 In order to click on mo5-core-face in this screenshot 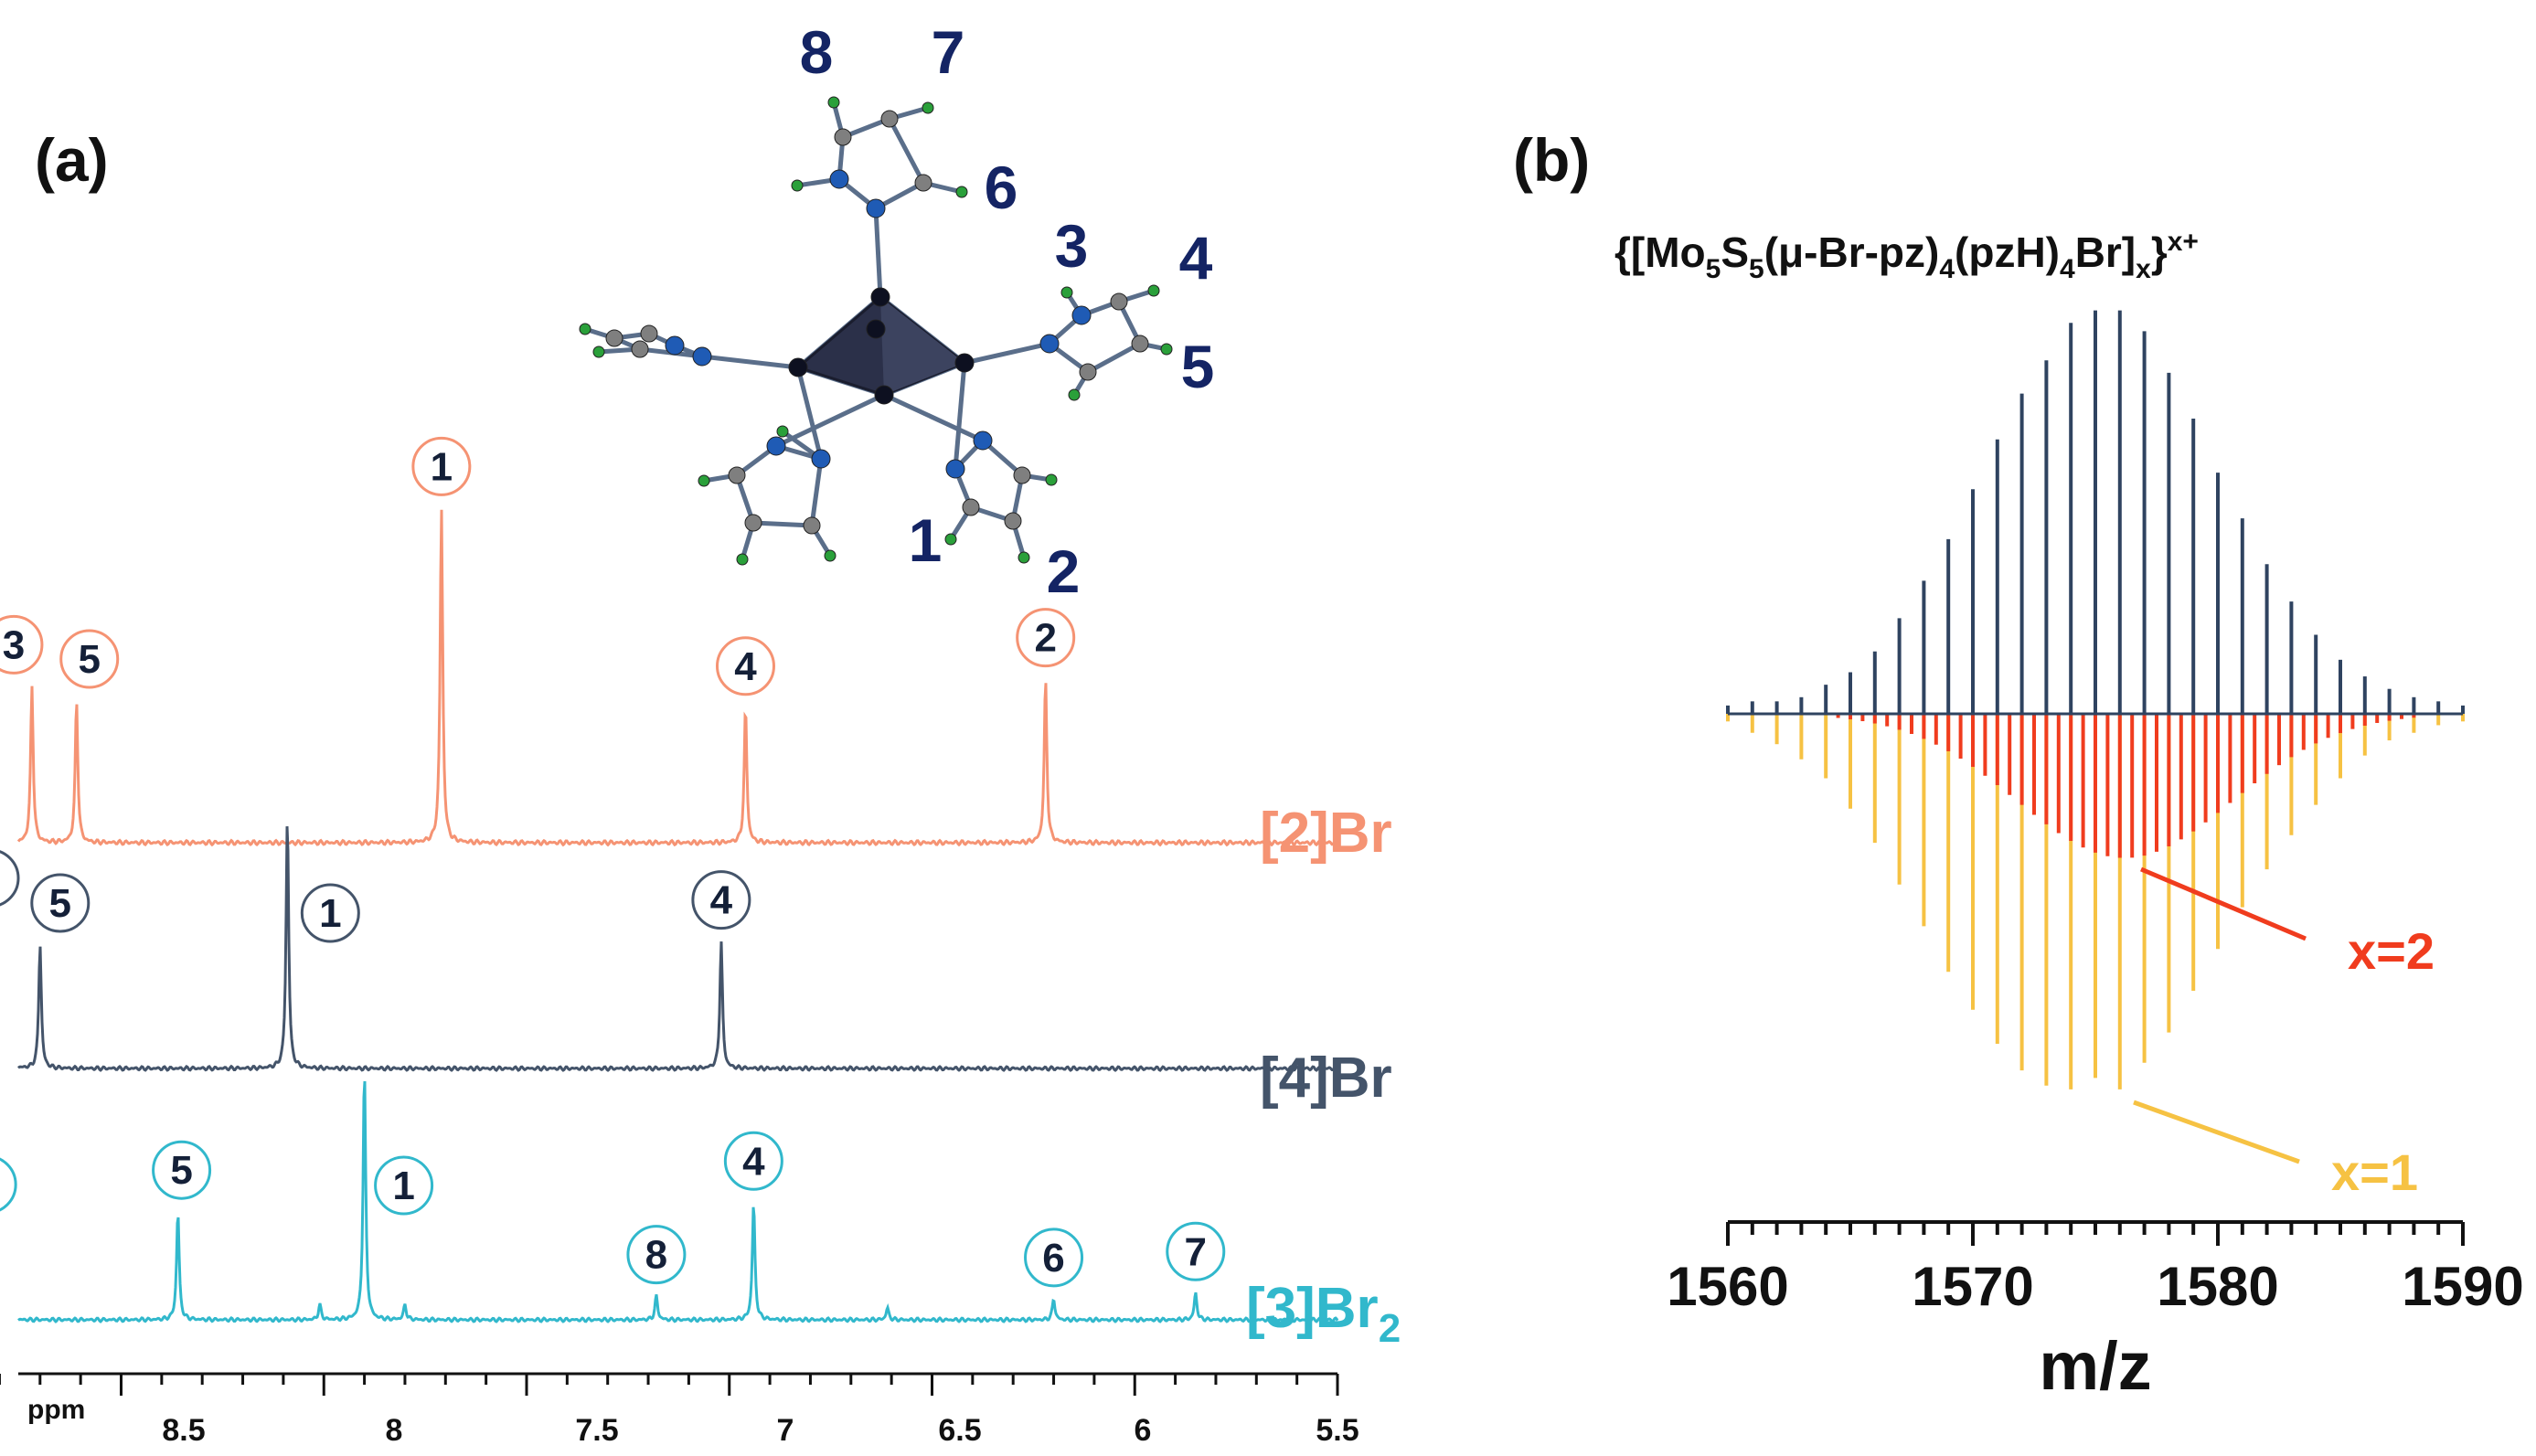, I will do `click(922, 346)`.